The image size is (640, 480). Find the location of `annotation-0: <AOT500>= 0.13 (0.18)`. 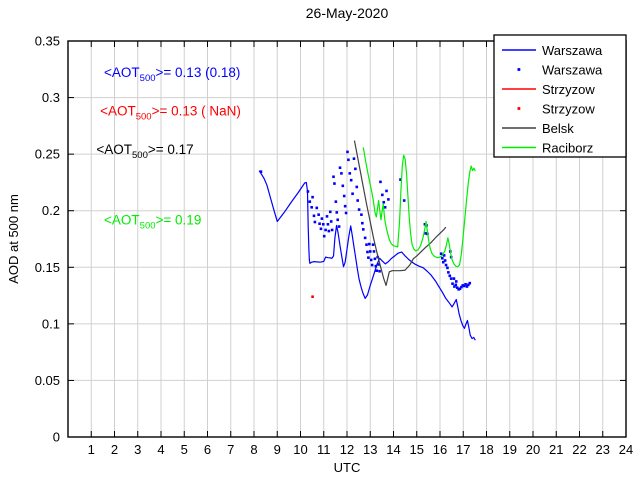

annotation-0: <AOT500>= 0.13 (0.18) is located at coordinates (172, 74).